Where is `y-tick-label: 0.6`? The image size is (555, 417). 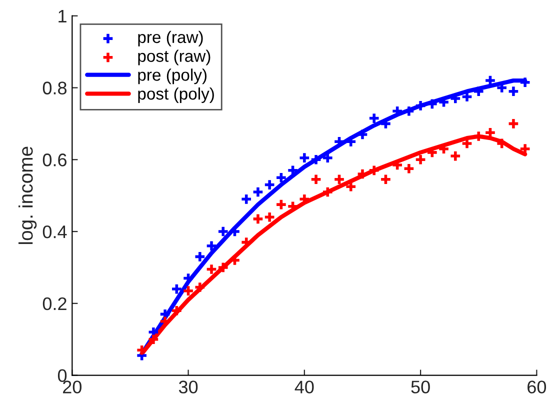
y-tick-label: 0.6 is located at coordinates (54, 160).